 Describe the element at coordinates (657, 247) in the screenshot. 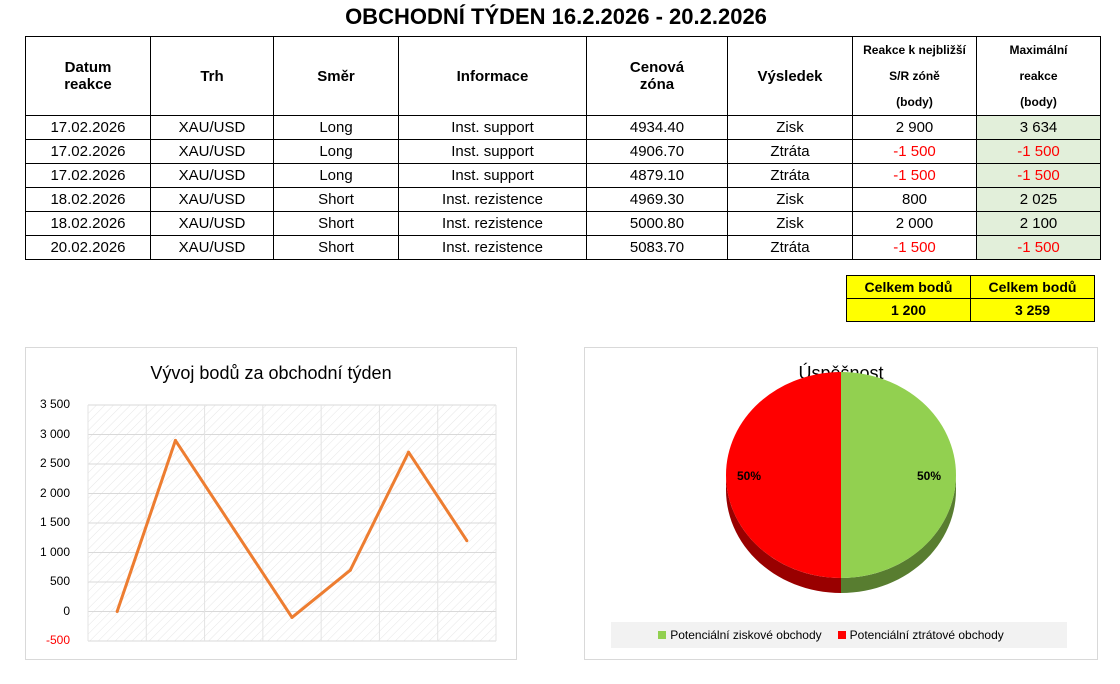

I see `cell-zone: 5083.70` at that location.